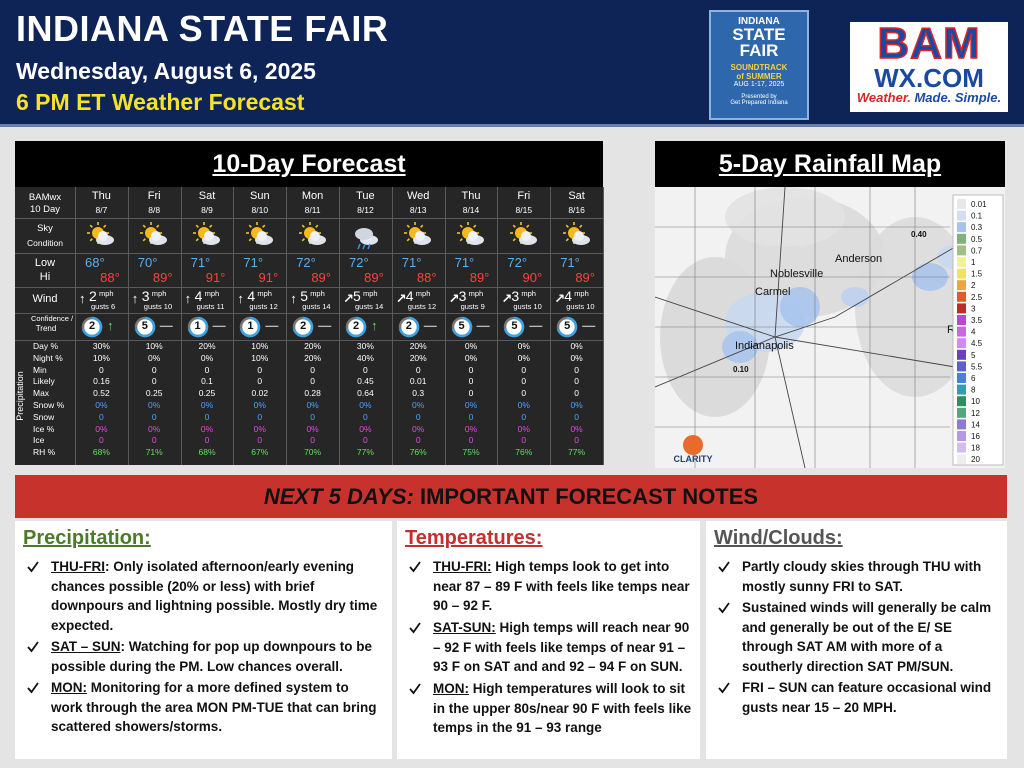 The image size is (1024, 768). I want to click on day-date: 8/9, so click(207, 210).